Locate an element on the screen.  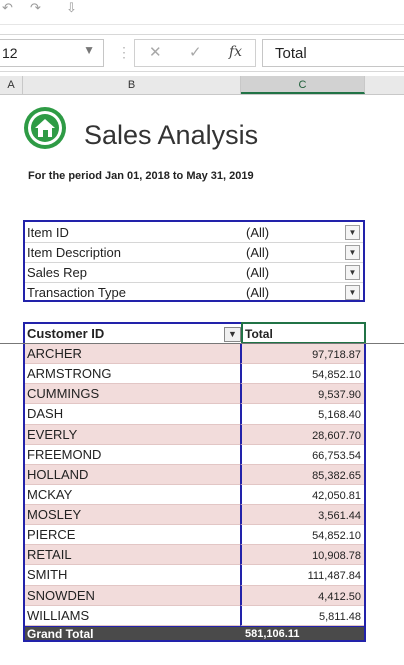
table-row: CUMMINGS 9,537.90 is located at coordinates (194, 394).